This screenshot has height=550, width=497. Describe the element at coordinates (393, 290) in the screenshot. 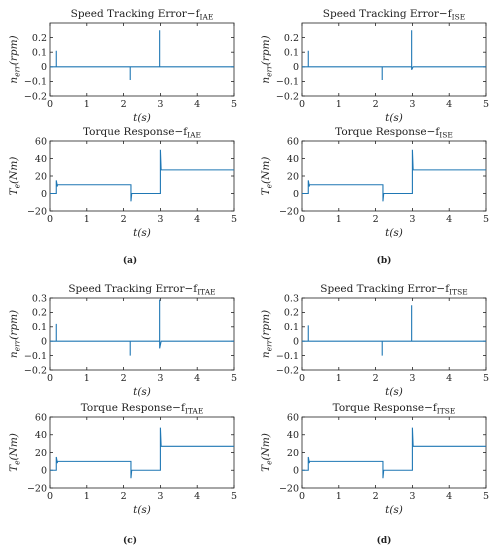

I see `chart-title: Speed Tracking Error−fITSE` at that location.